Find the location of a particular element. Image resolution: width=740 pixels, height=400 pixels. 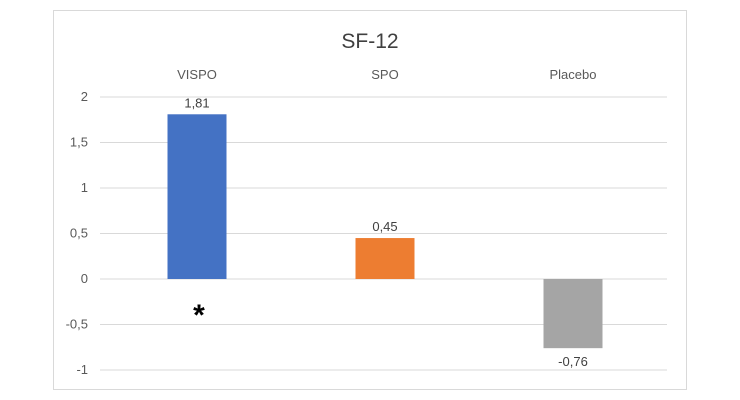

chart-title: SF-12 is located at coordinates (369, 41).